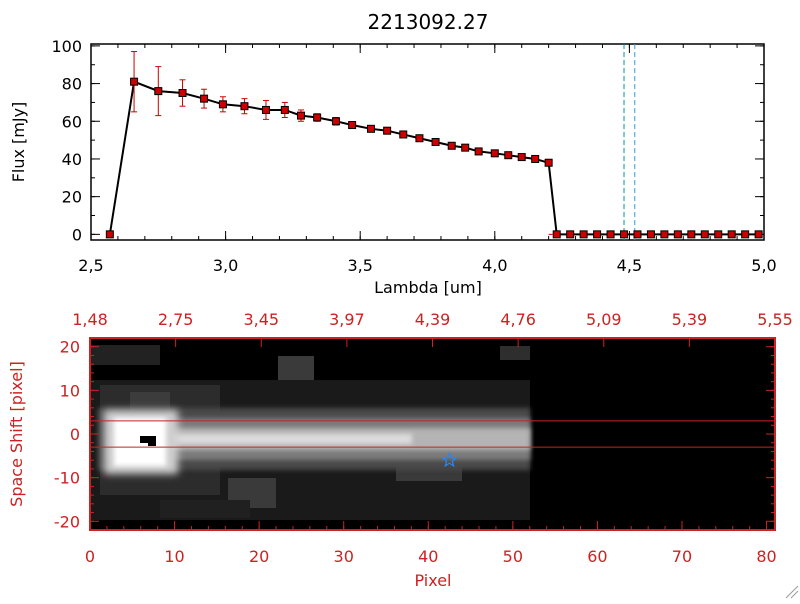  I want to click on top-tick-label: 2,75, so click(176, 319).